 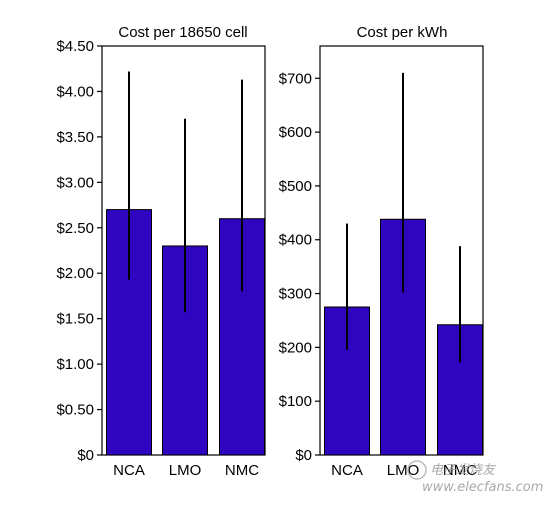 I want to click on watermark-url: www.elecfans.com, so click(x=482, y=487).